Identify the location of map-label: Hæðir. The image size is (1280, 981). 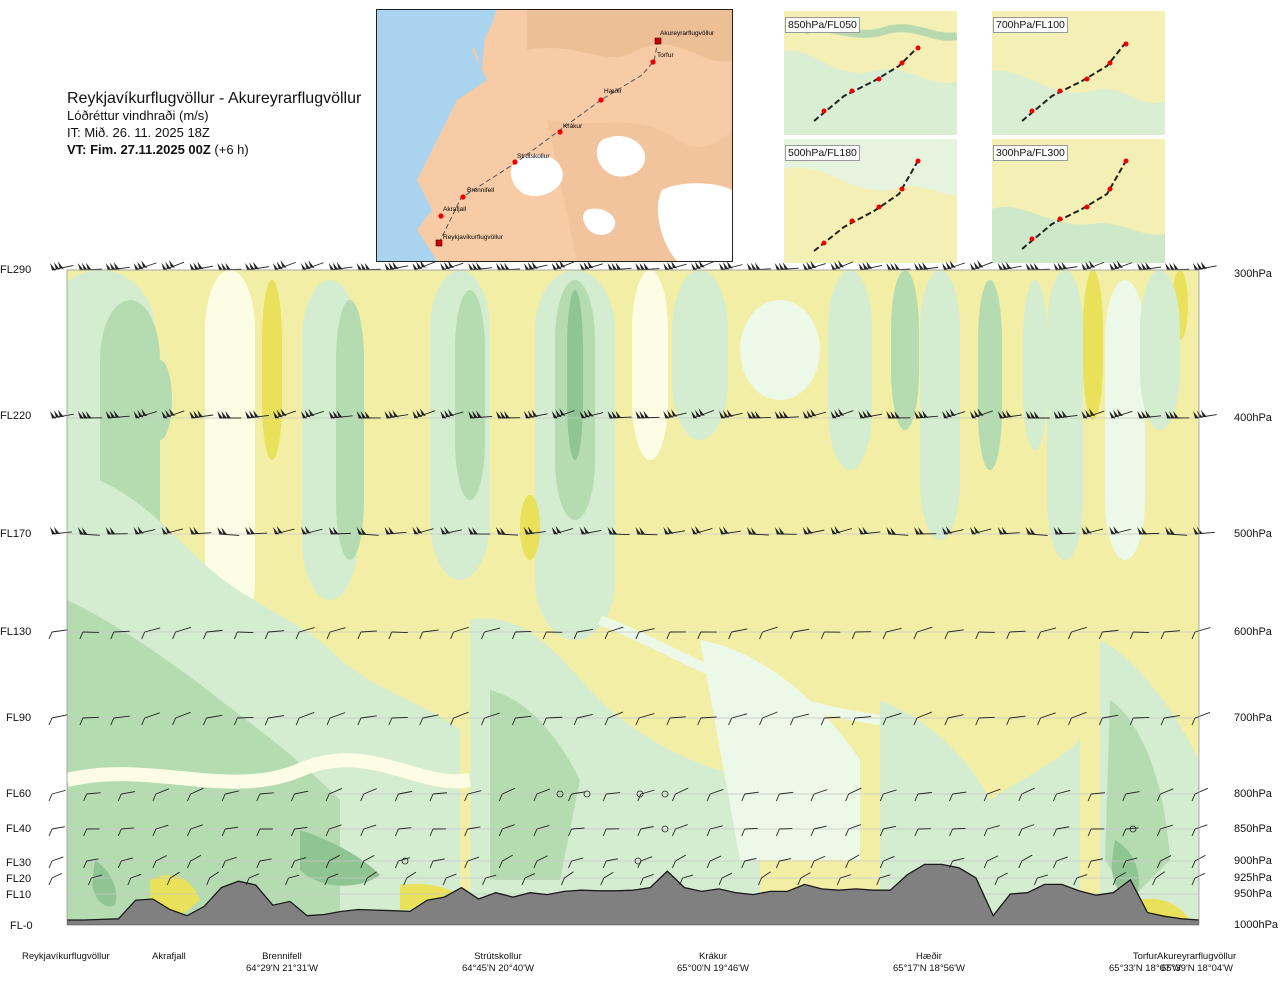
(613, 91).